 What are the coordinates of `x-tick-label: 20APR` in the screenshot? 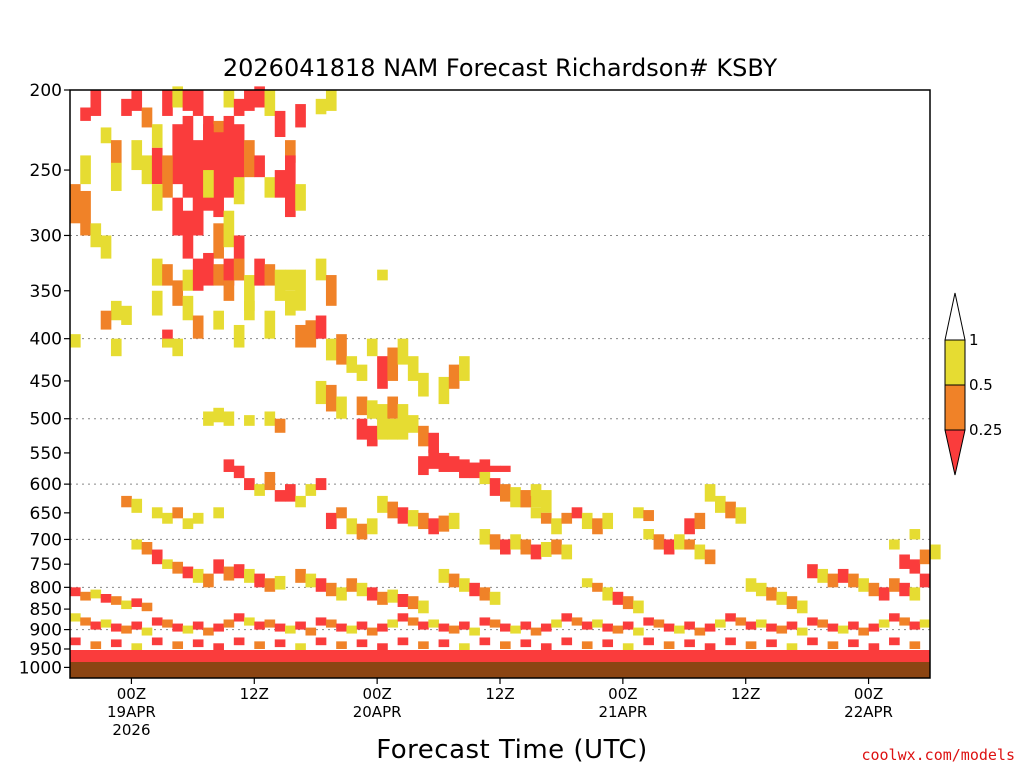 It's located at (377, 712).